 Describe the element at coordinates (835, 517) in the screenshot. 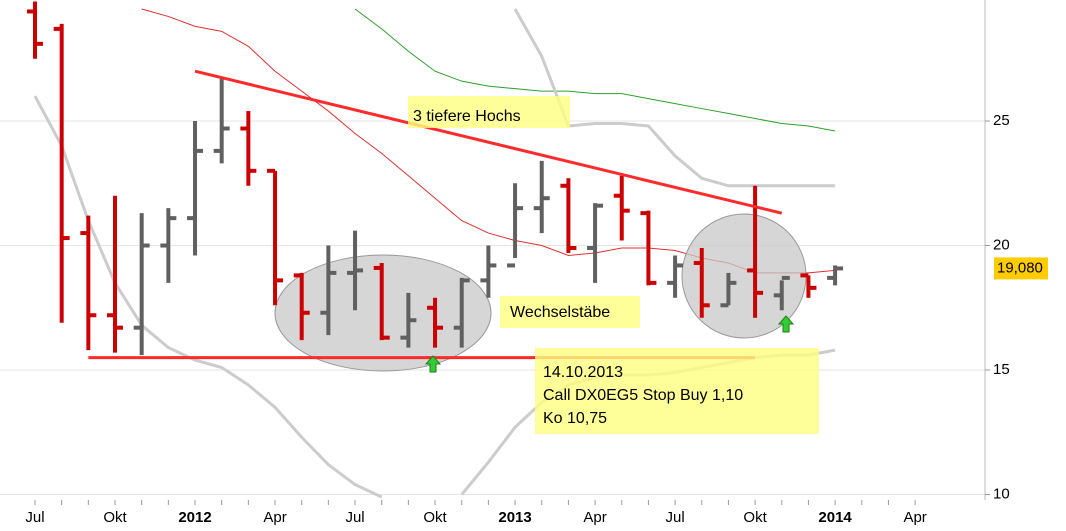

I see `x-tick-label: 2014` at that location.